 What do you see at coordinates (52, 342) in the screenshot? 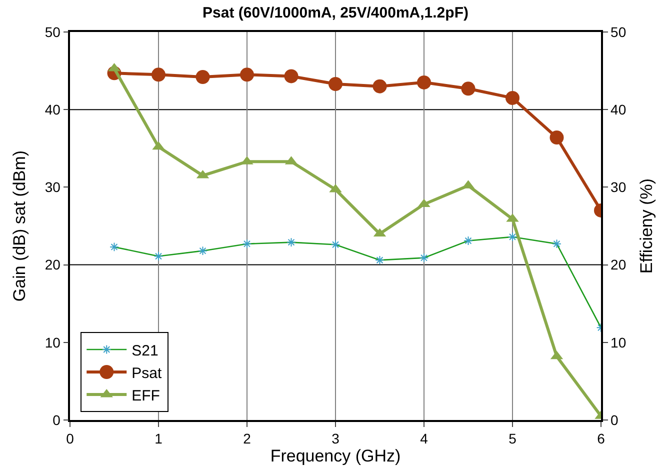
I see `y-tick-label: 10` at bounding box center [52, 342].